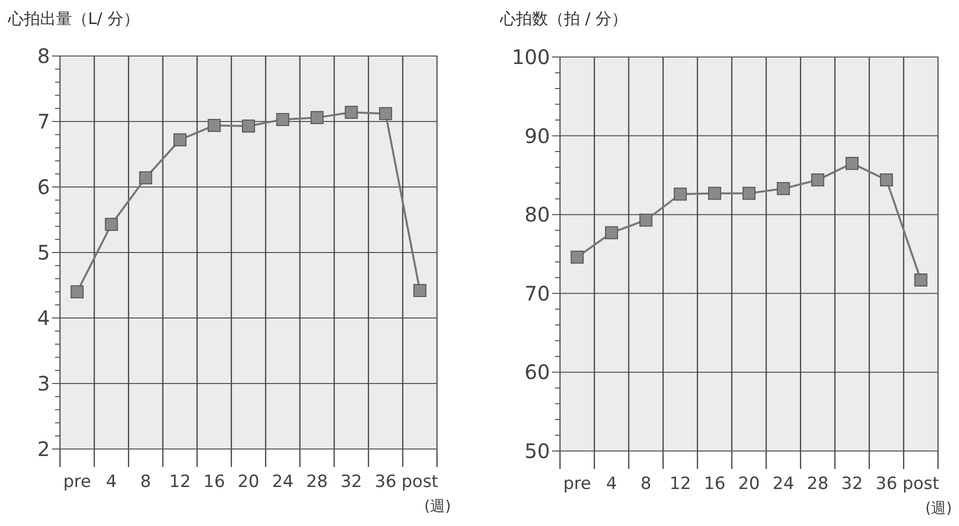 This screenshot has width=959, height=526. What do you see at coordinates (537, 372) in the screenshot?
I see `y-tick-label: 60` at bounding box center [537, 372].